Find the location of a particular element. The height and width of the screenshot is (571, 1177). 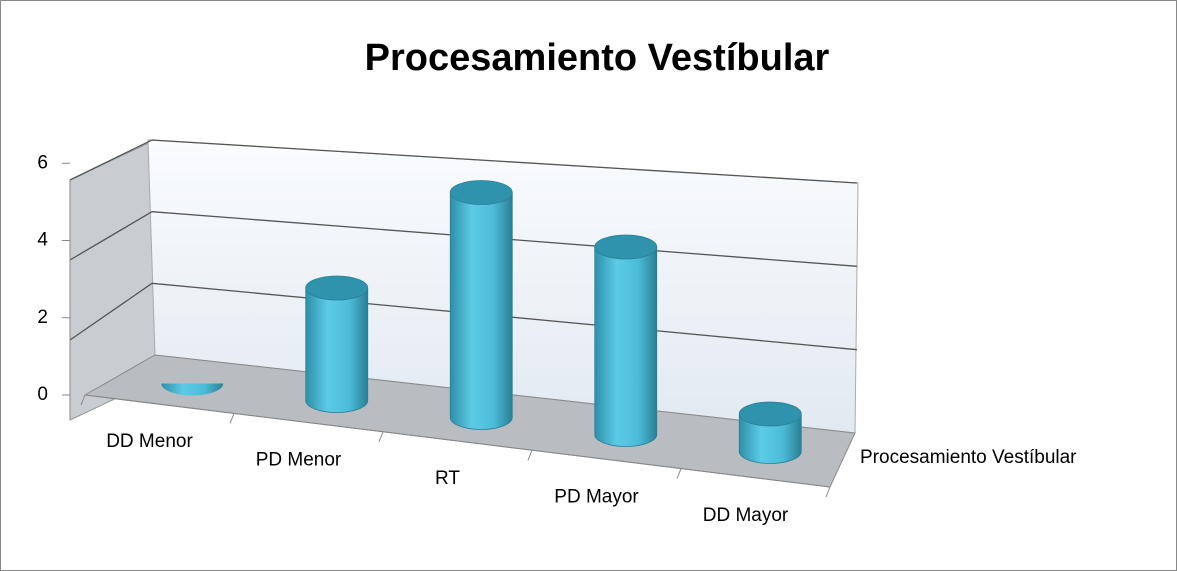

y-tick-label: 4 is located at coordinates (42, 240).